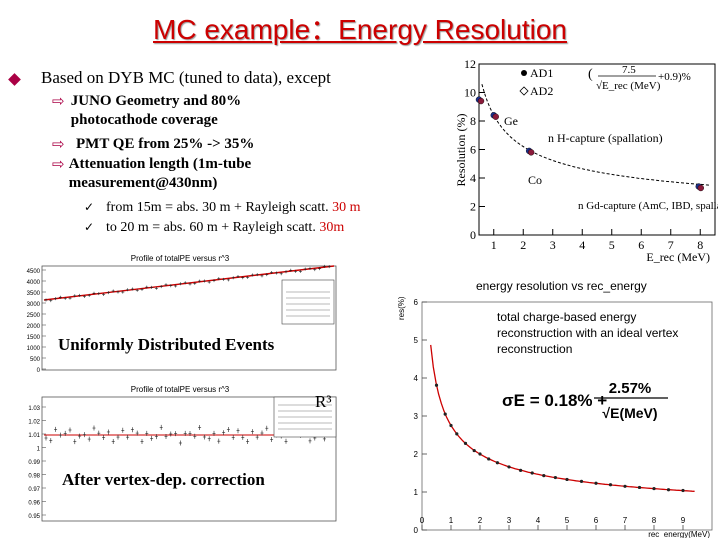  Describe the element at coordinates (671, 245) in the screenshot. I see `dyb-x-tick-label: 7` at that location.